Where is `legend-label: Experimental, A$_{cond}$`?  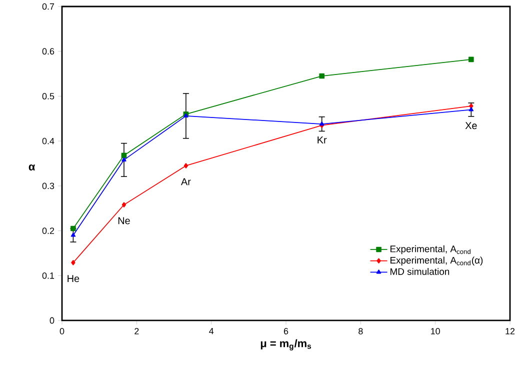 legend-label: Experimental, A$_{cond}$ is located at coordinates (430, 249).